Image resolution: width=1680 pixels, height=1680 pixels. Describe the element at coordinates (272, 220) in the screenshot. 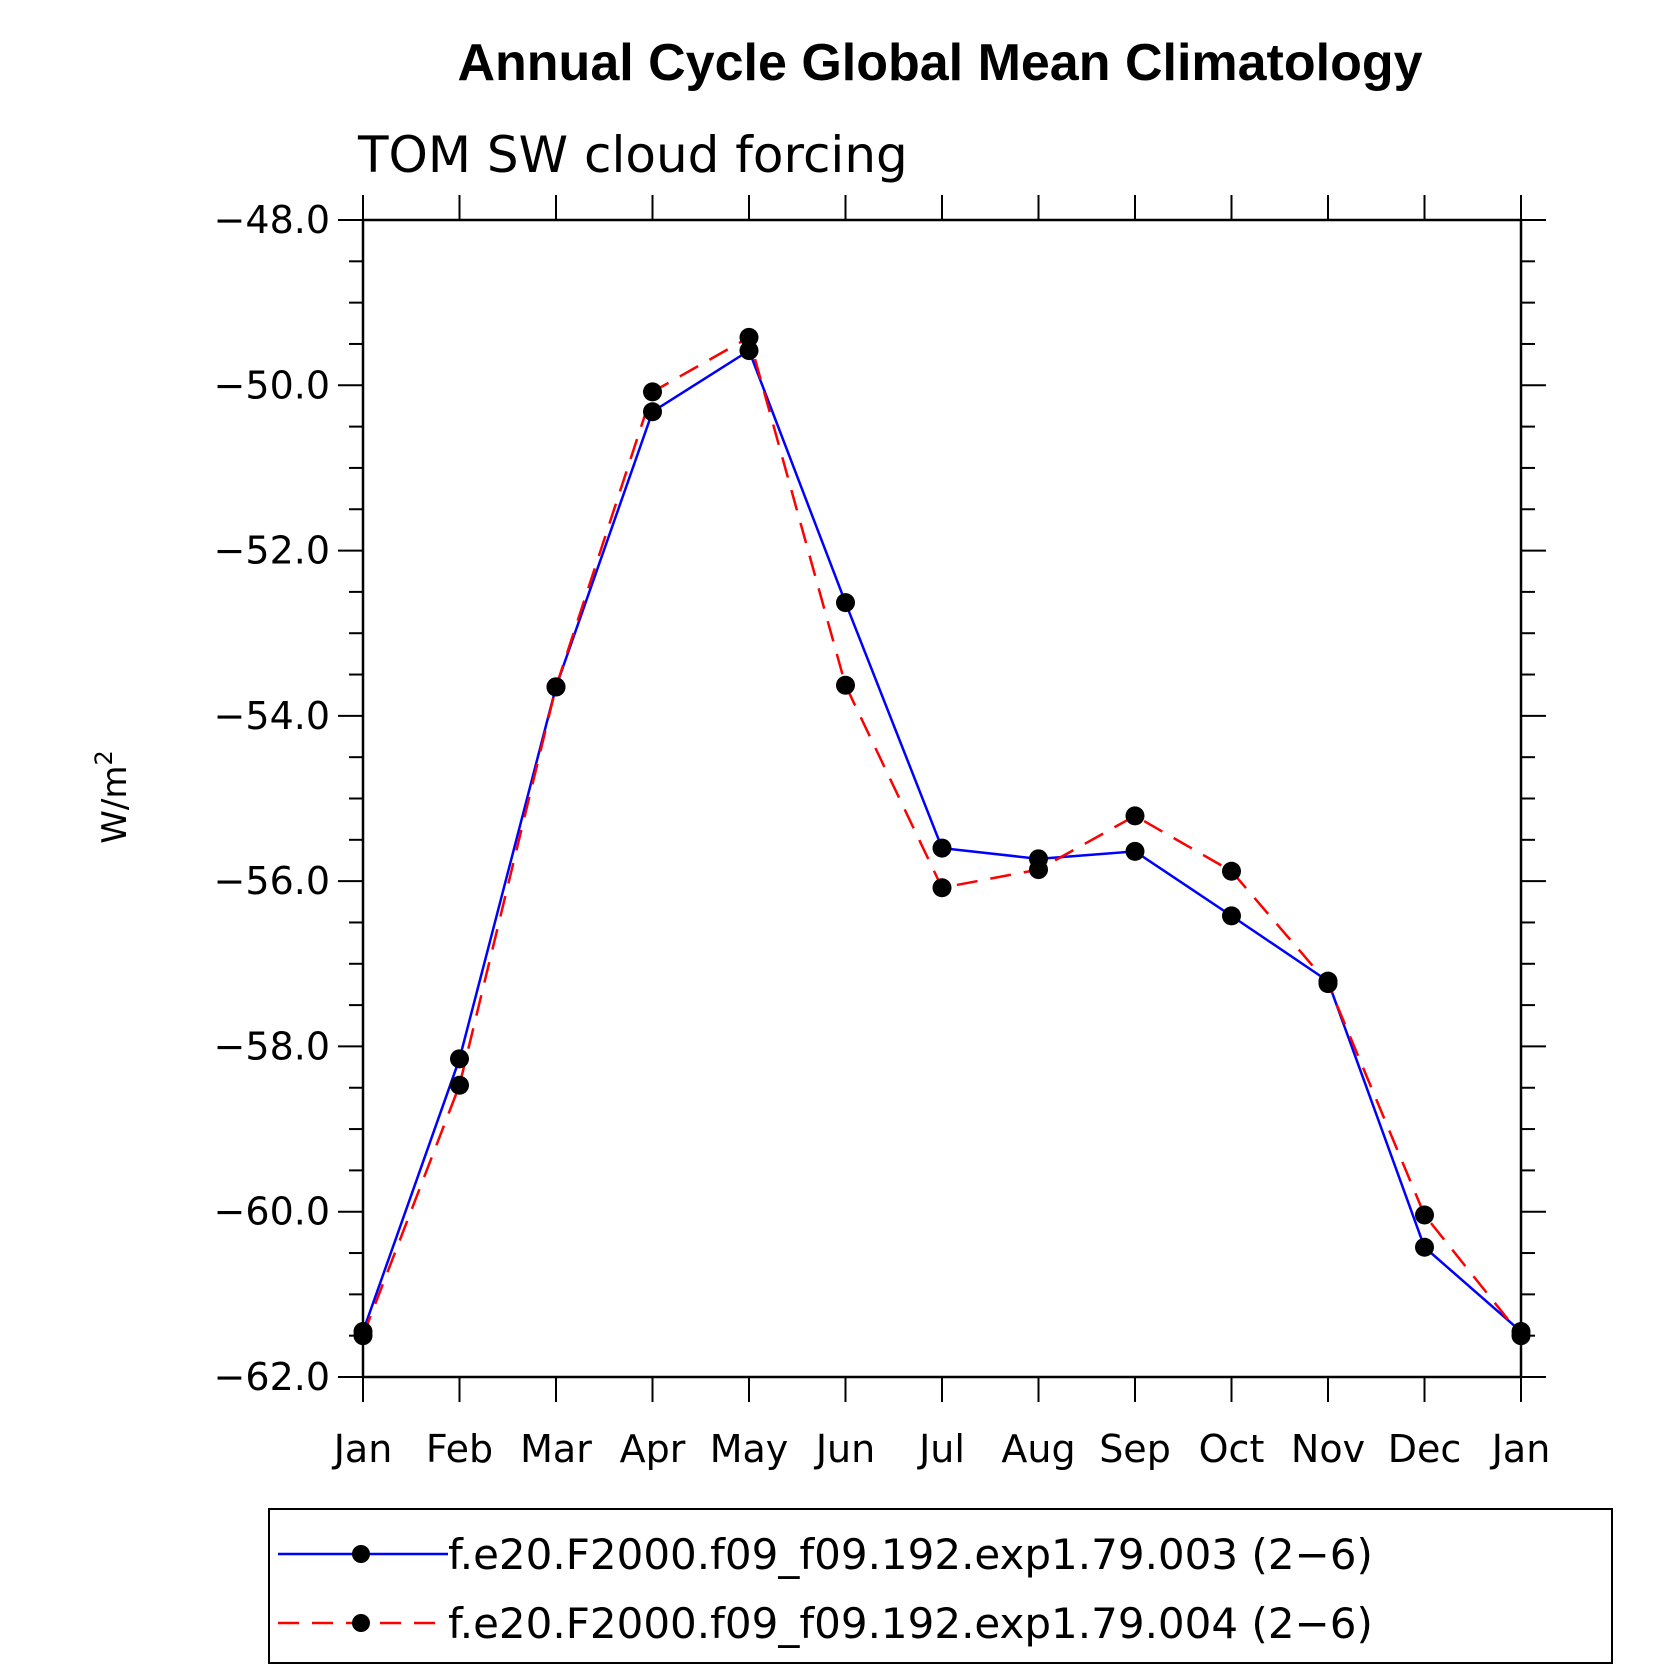

I see `y-tick-label: −48.0` at that location.